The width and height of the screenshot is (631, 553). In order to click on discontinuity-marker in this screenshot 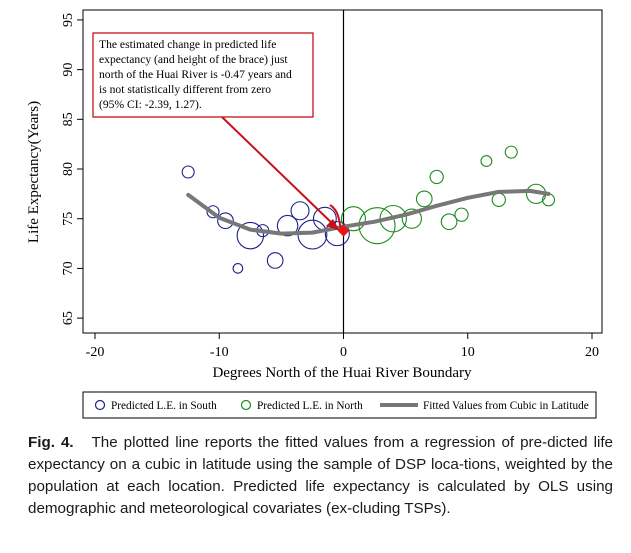, I will do `click(343, 230)`.